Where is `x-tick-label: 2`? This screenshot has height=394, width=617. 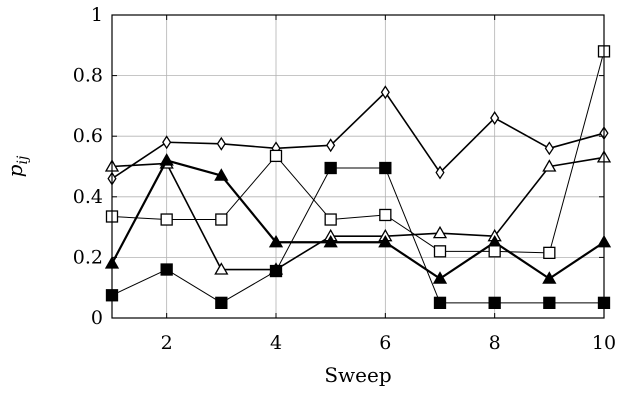
x-tick-label: 2 is located at coordinates (167, 343).